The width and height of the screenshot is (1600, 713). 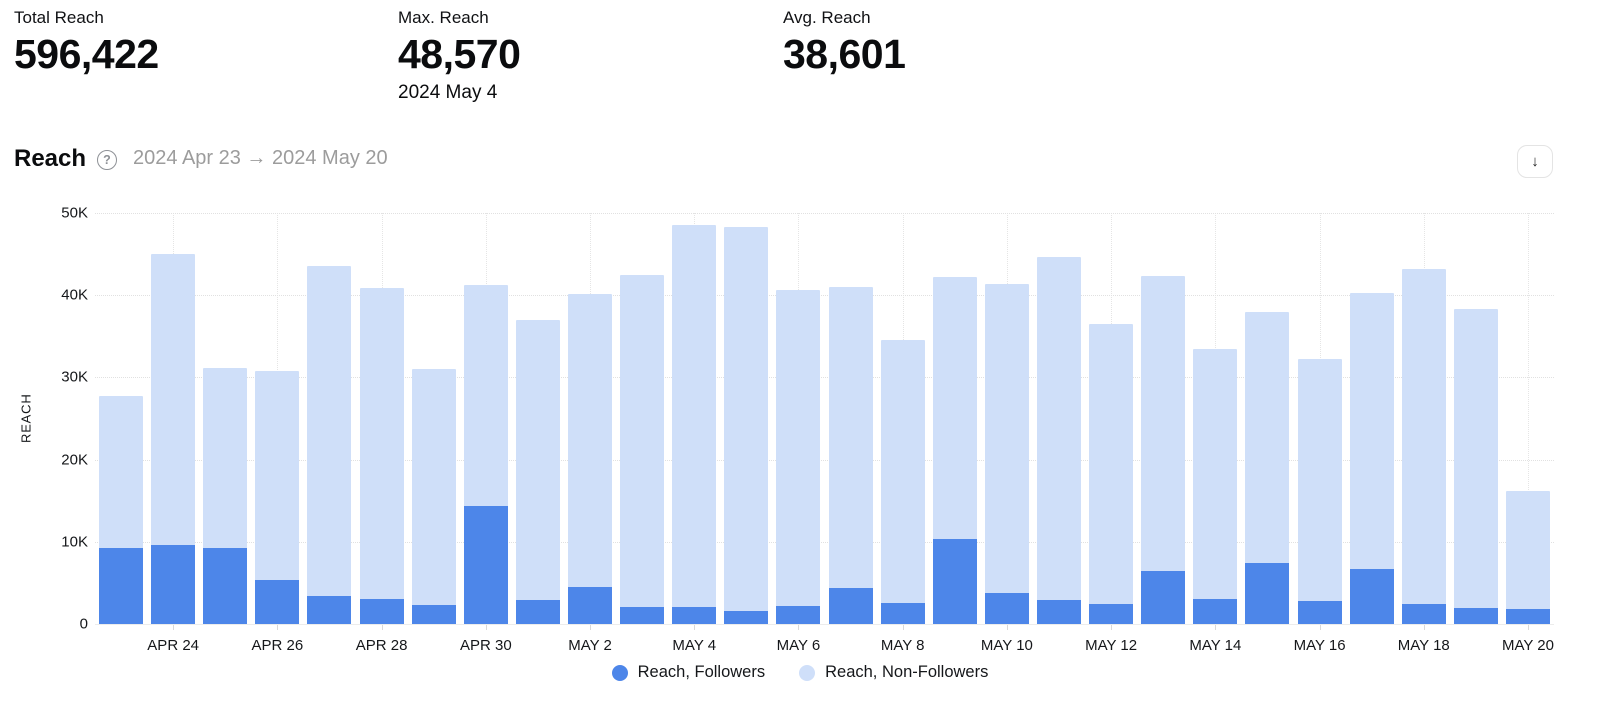 I want to click on x-slot: MAY 12, so click(x=1111, y=639).